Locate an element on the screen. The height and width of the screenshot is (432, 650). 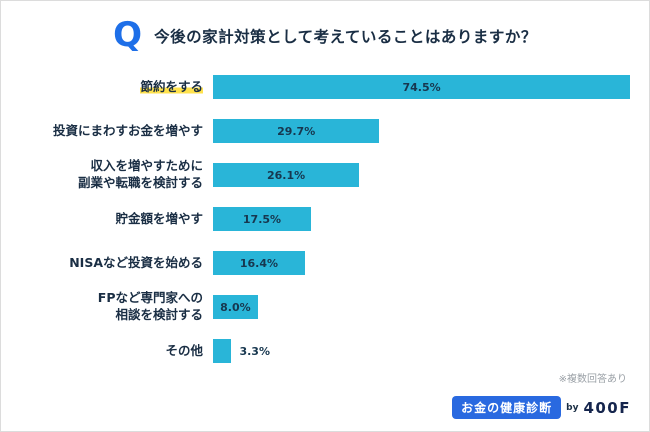
category-label: 投資にまわすお金を増やす is located at coordinates (127, 130).